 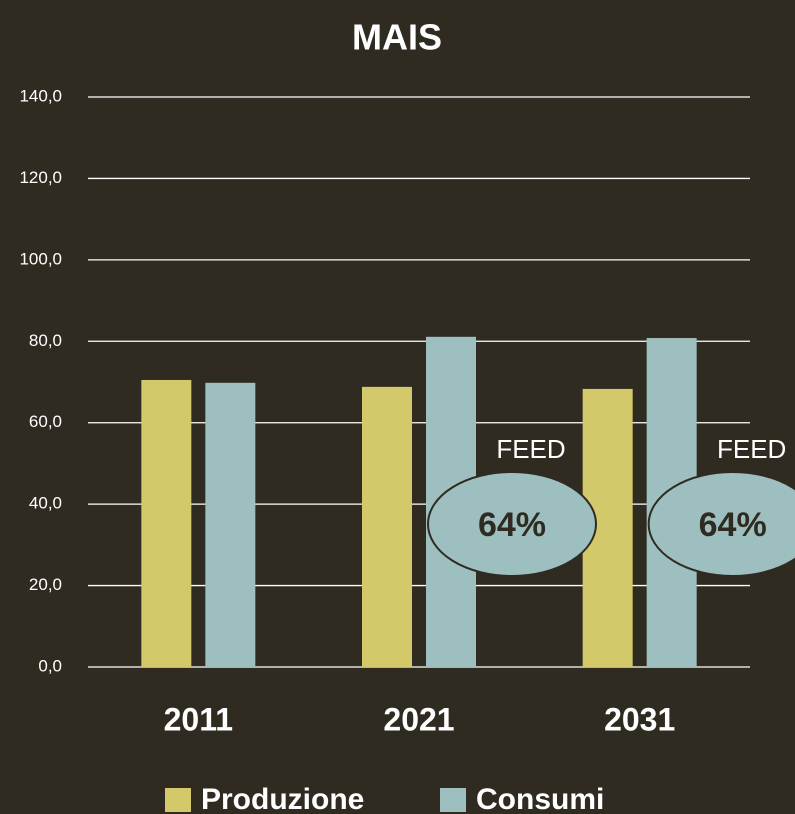 I want to click on y-tick-label: 60,0, so click(x=45, y=421).